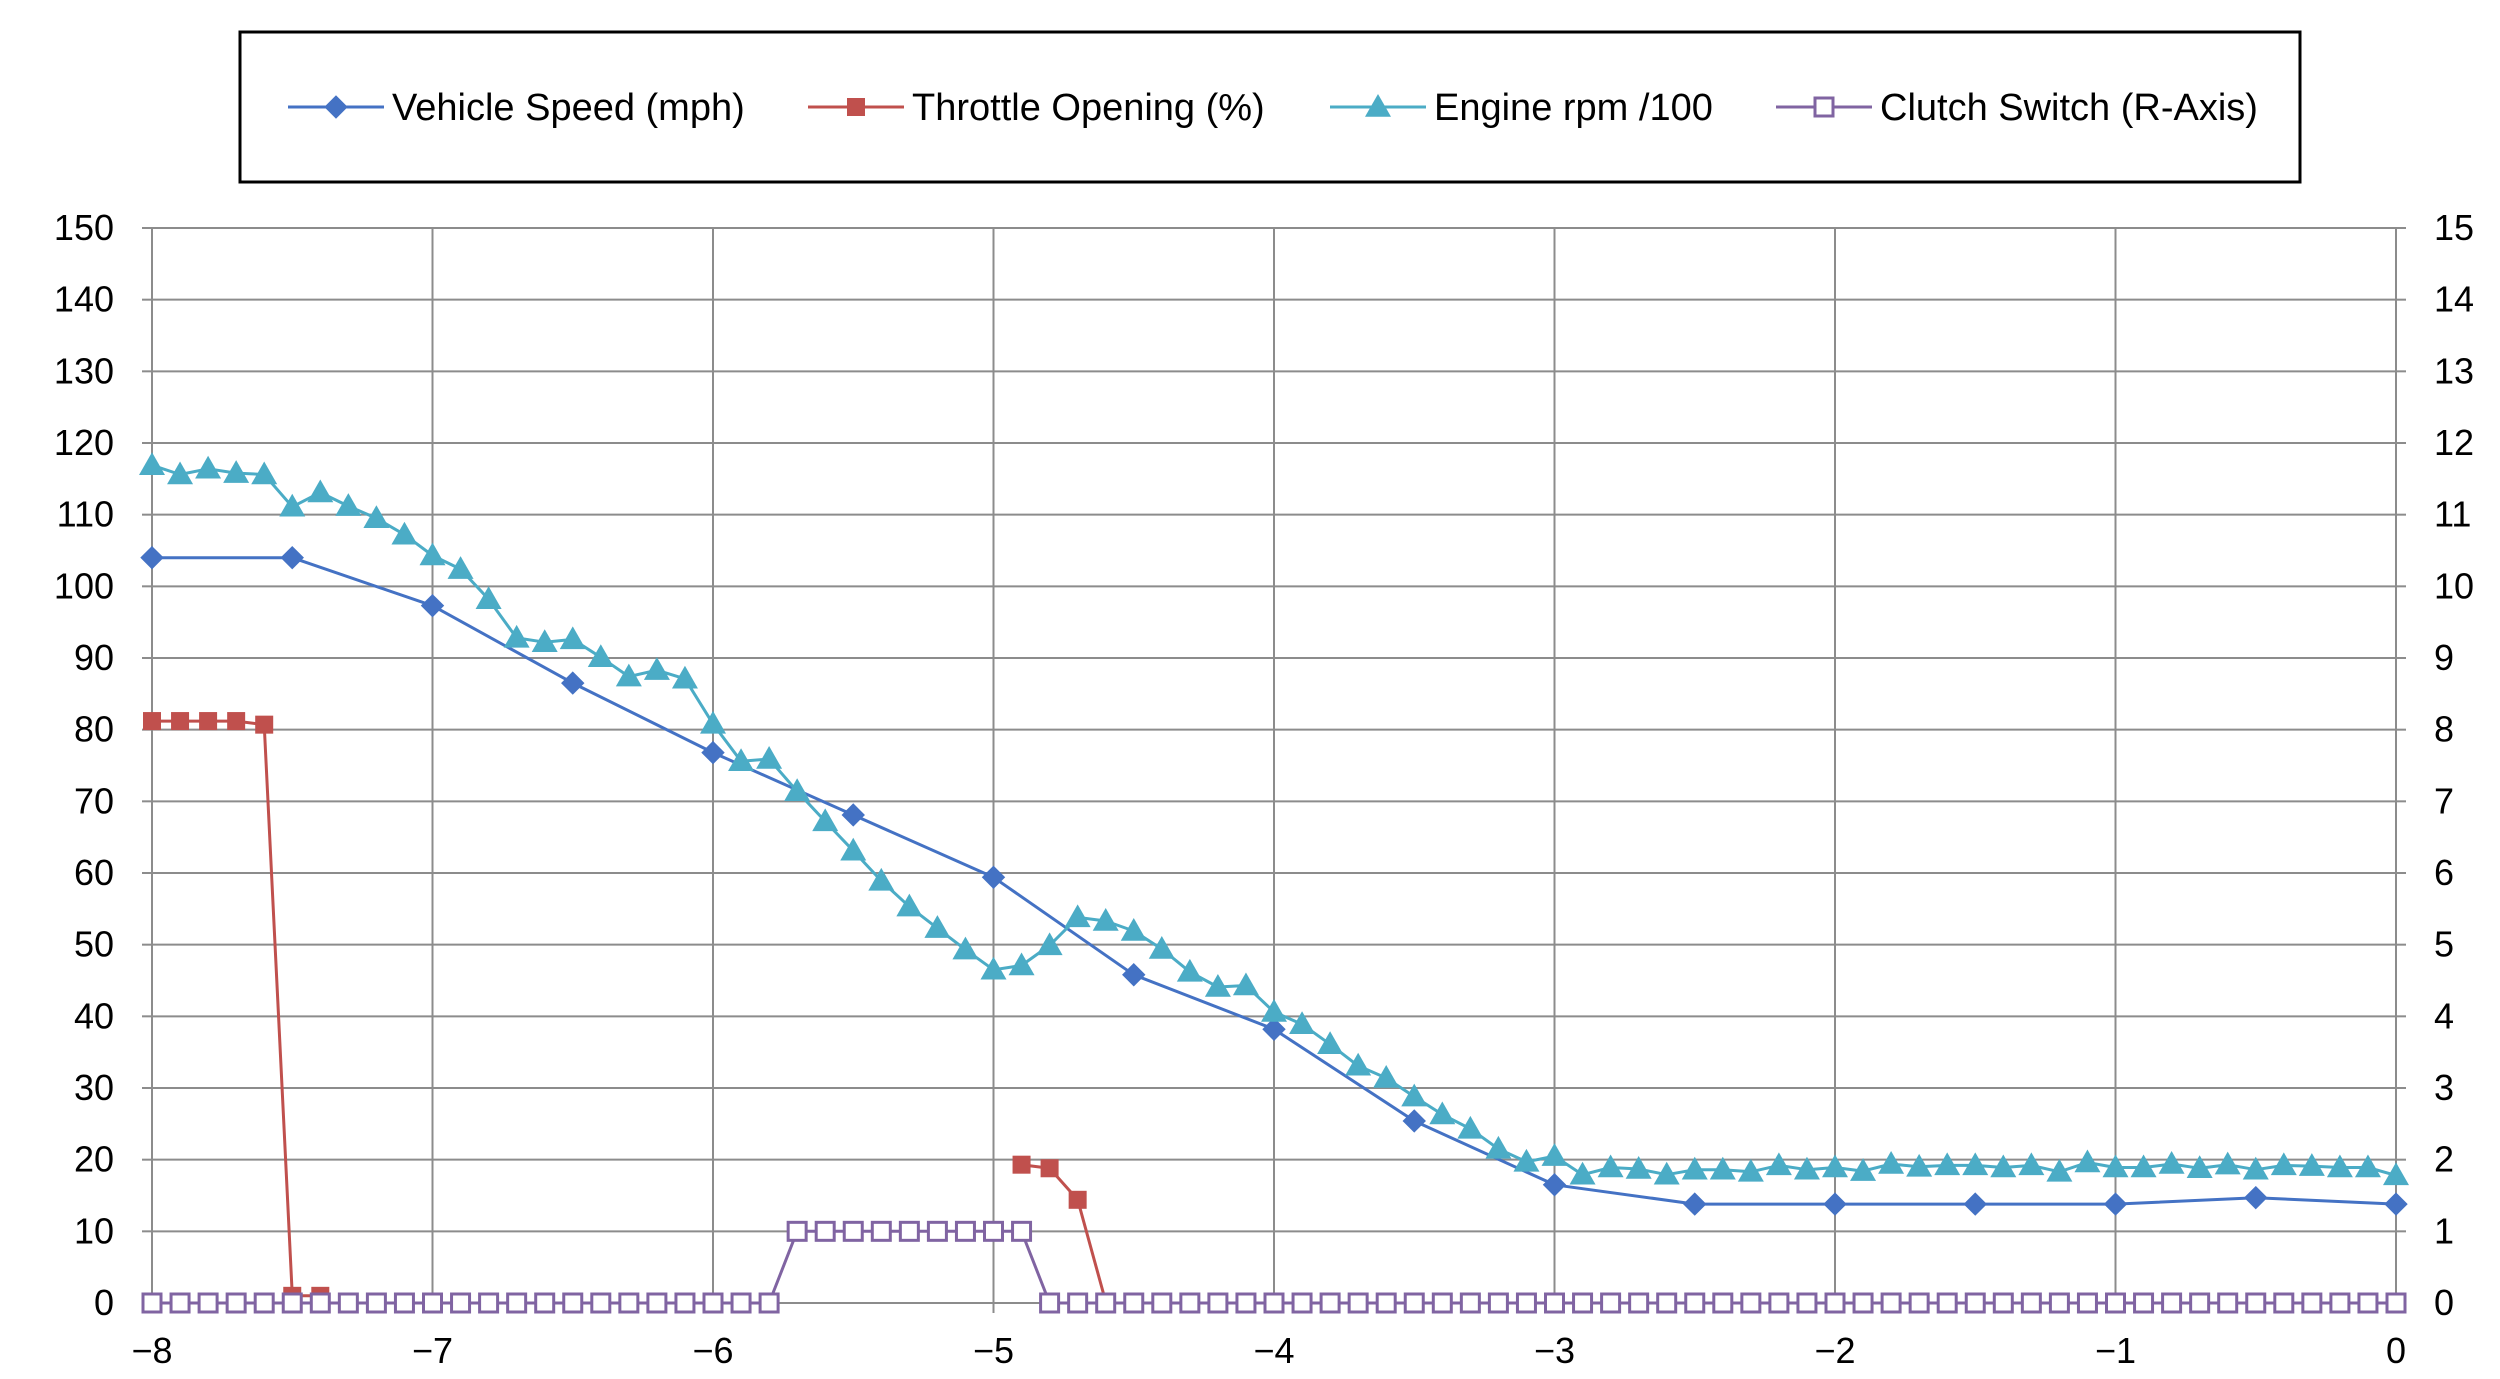 The height and width of the screenshot is (1379, 2500). What do you see at coordinates (1834, 1350) in the screenshot?
I see `x-tick-label: −2` at bounding box center [1834, 1350].